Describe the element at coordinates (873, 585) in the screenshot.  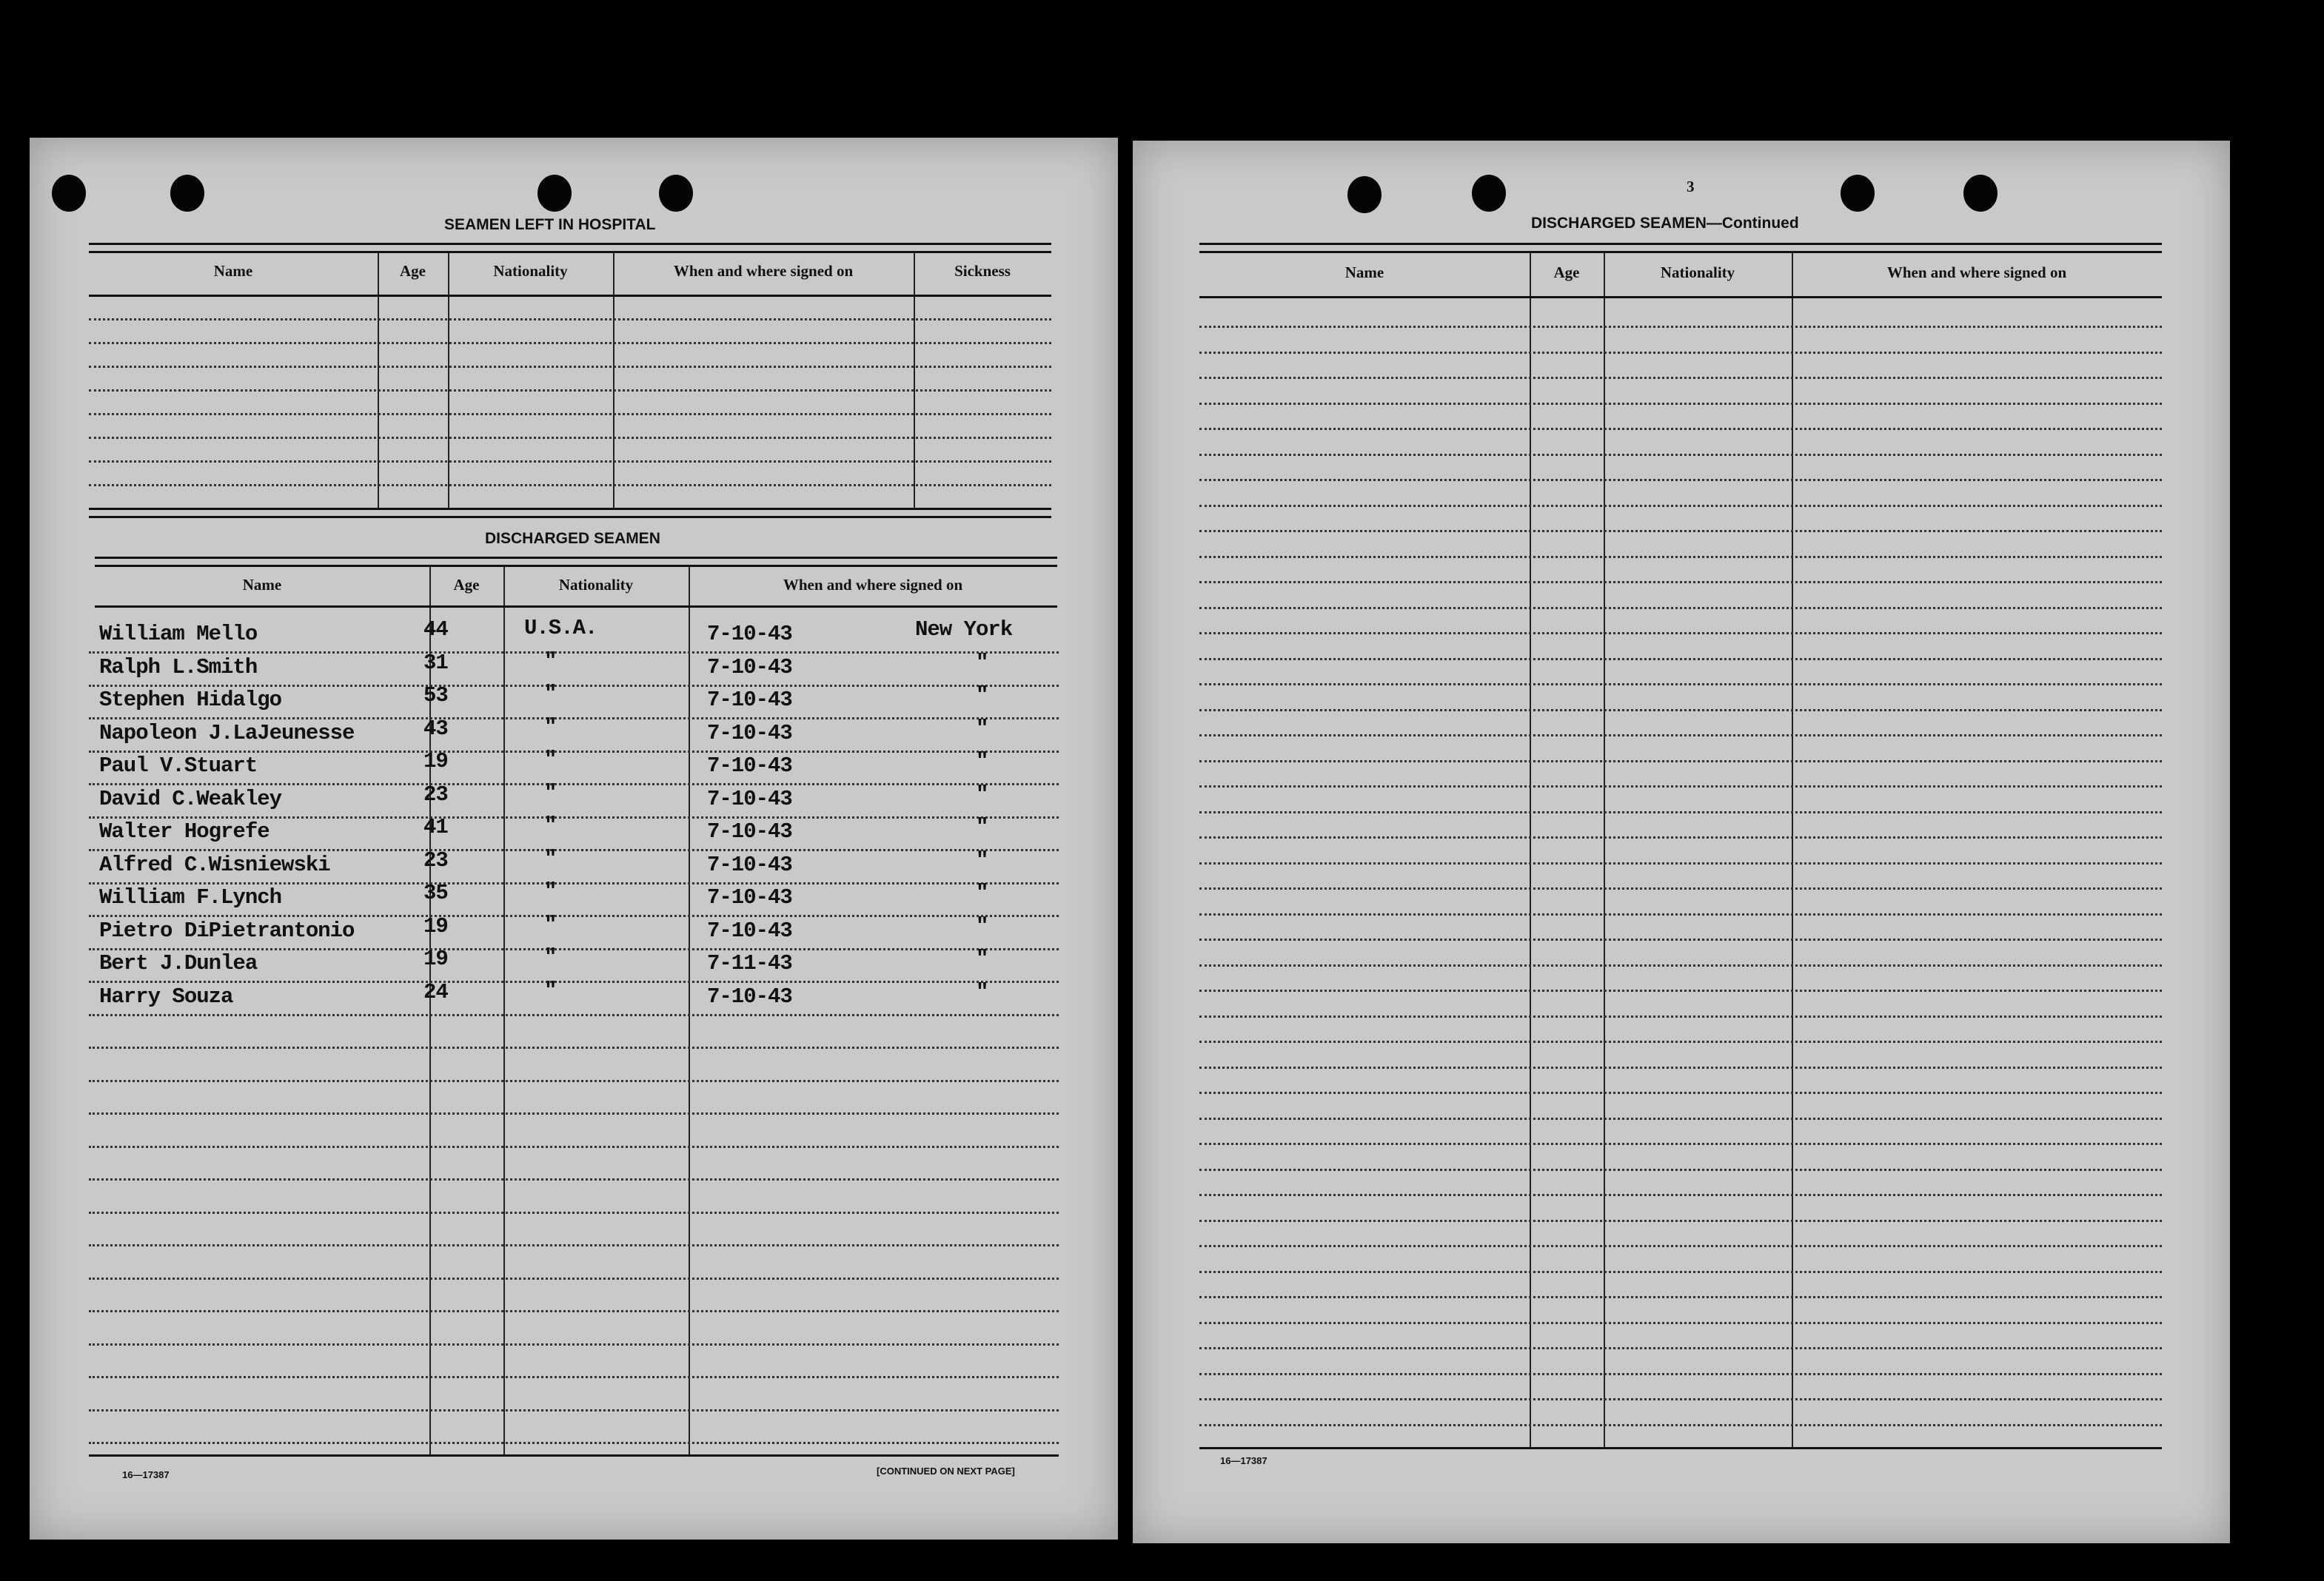
I see `discharged-header-3: When and where signed on` at that location.